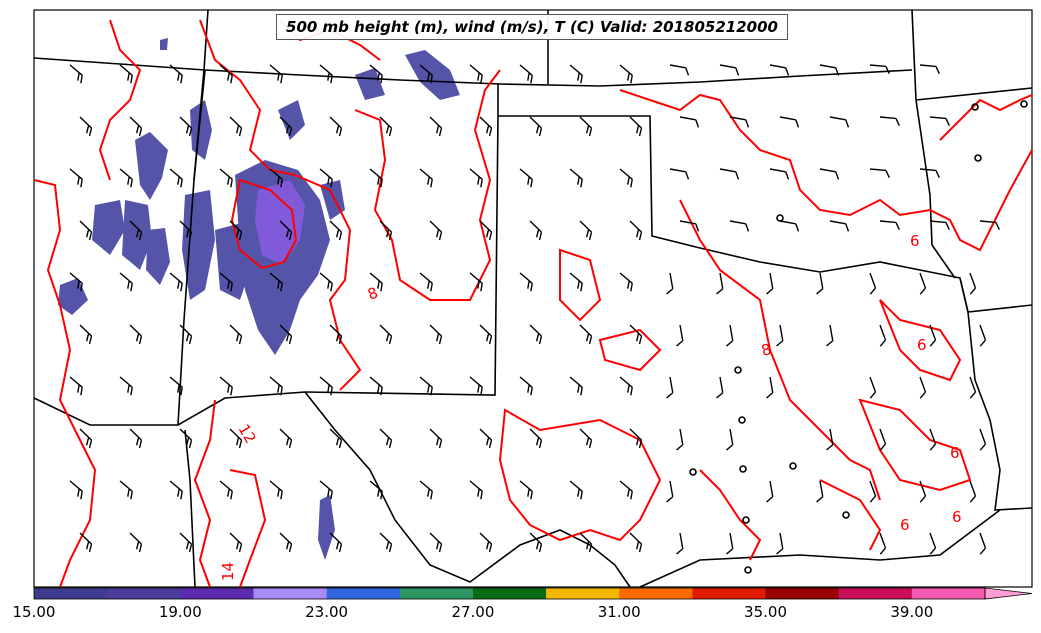  What do you see at coordinates (1008, 593) in the screenshot?
I see `colorbar-extend-arrow` at bounding box center [1008, 593].